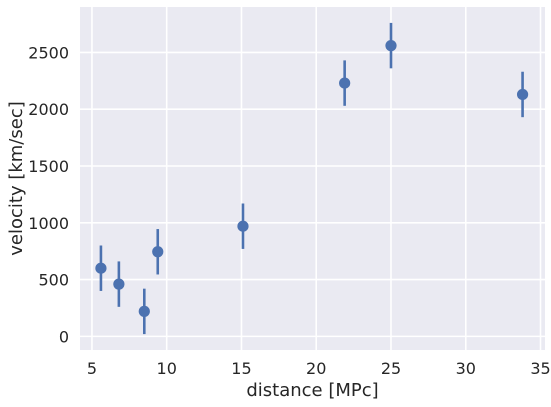 The height and width of the screenshot is (407, 551). Describe the element at coordinates (316, 368) in the screenshot. I see `x-tick-label: 20` at that location.